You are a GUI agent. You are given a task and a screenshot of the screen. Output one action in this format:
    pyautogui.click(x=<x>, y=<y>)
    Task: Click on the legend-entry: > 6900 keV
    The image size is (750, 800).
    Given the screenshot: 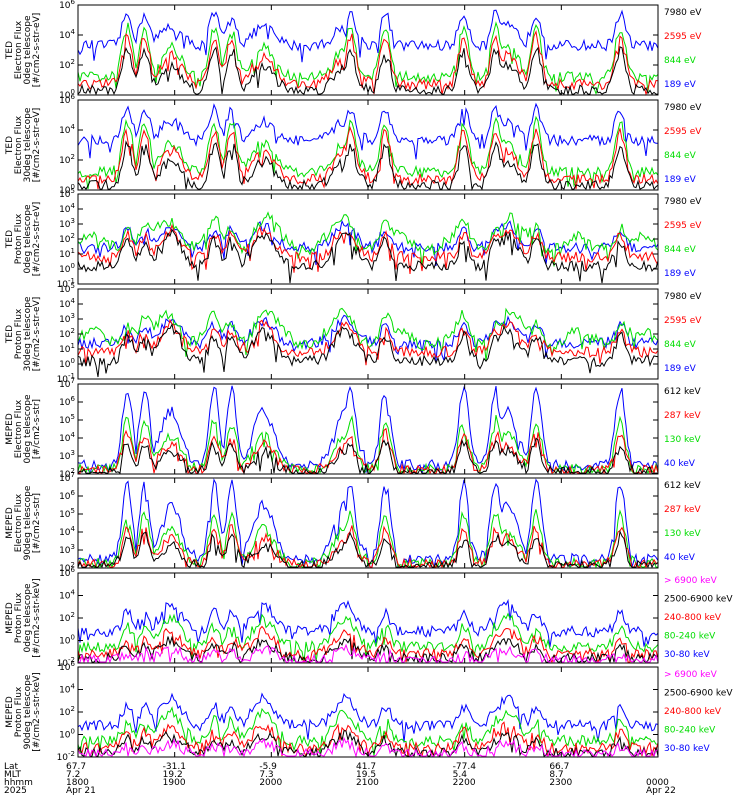 What is the action you would take?
    pyautogui.click(x=691, y=581)
    